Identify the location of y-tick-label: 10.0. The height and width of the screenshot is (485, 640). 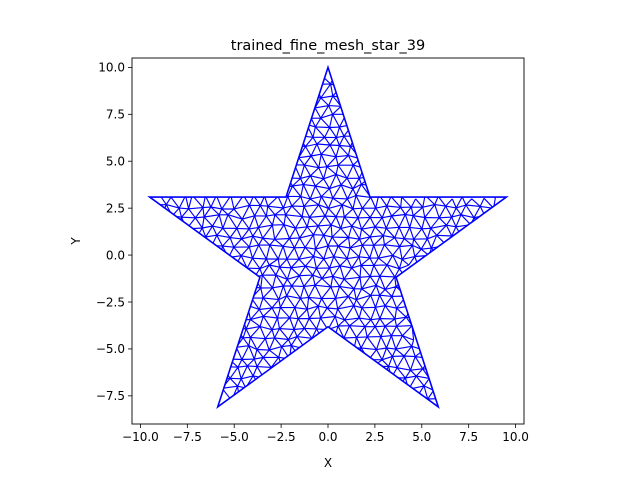
(111, 68).